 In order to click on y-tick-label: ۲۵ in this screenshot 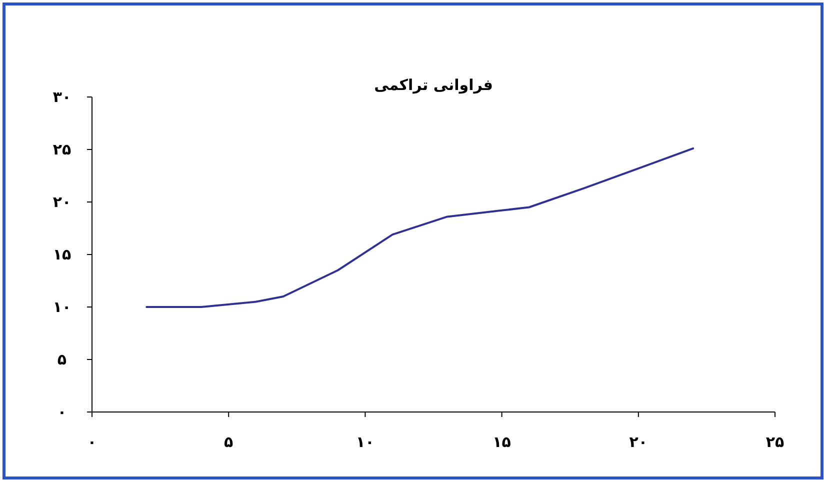, I will do `click(62, 149)`.